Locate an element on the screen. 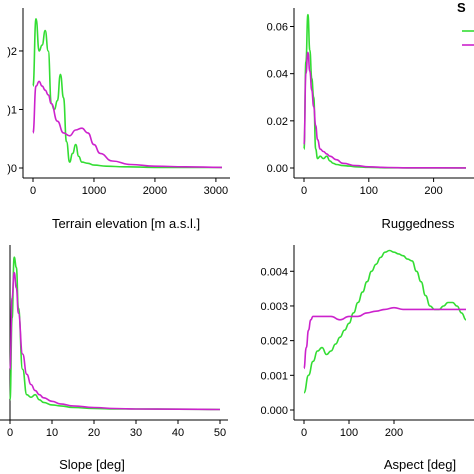  x-tick-label: 40 is located at coordinates (178, 433).